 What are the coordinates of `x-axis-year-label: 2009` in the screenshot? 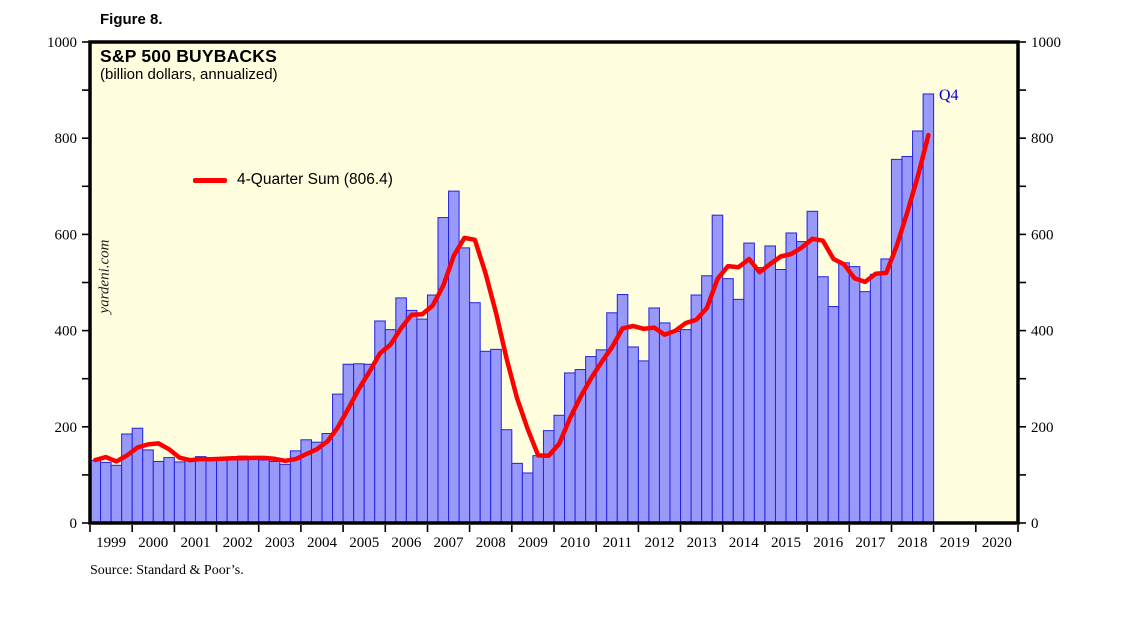 It's located at (533, 543).